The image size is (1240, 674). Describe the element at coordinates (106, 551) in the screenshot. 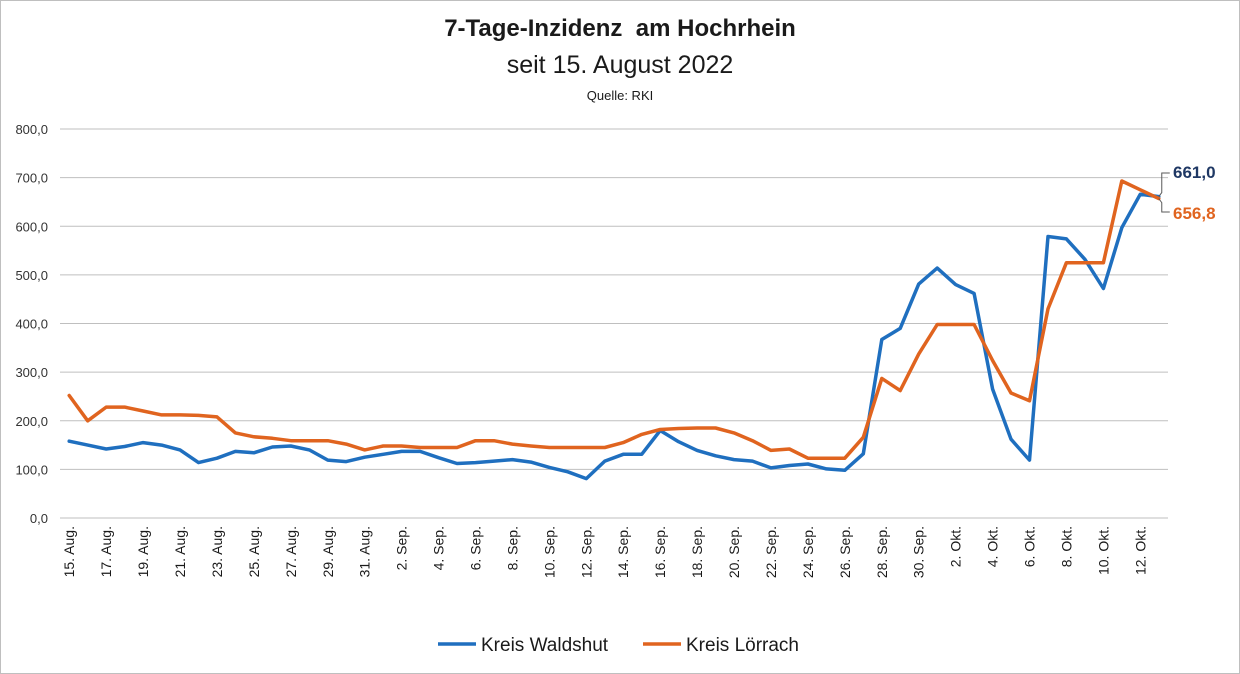

I see `x-tick-label: 17. Aug.` at that location.